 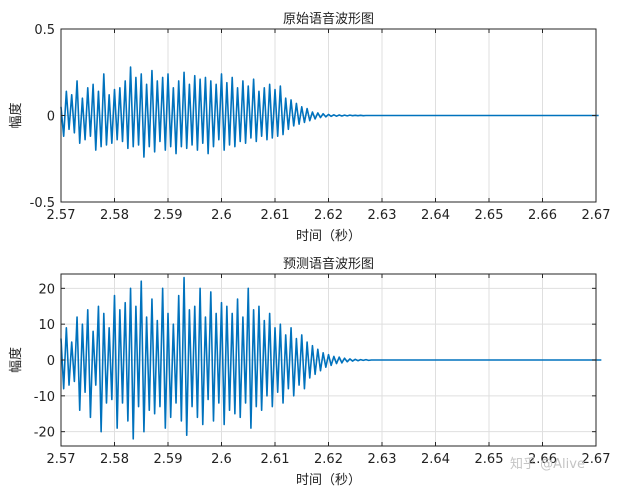 What do you see at coordinates (328, 264) in the screenshot?
I see `chart-title: 预测语音波形图` at bounding box center [328, 264].